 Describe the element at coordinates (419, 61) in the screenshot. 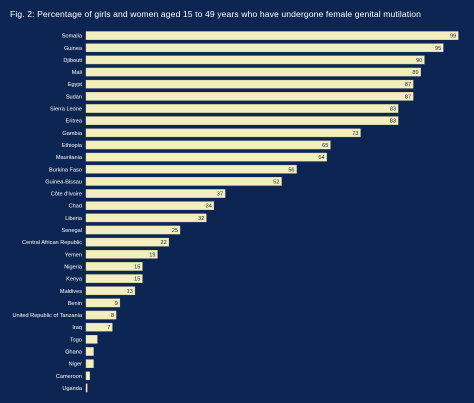

I see `value-label: 90` at that location.